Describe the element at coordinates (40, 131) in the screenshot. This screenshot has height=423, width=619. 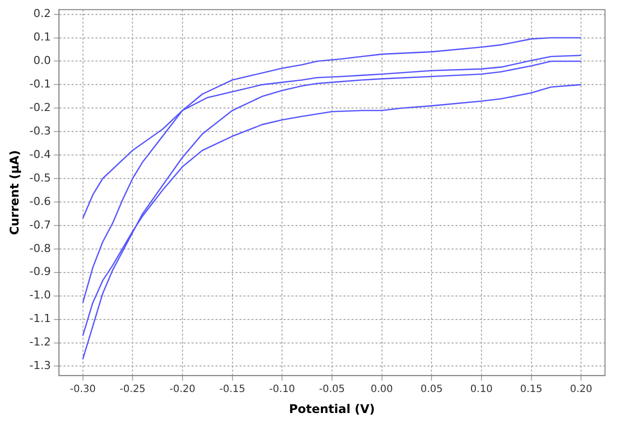
I see `y-tick-label: -0.3` at that location.